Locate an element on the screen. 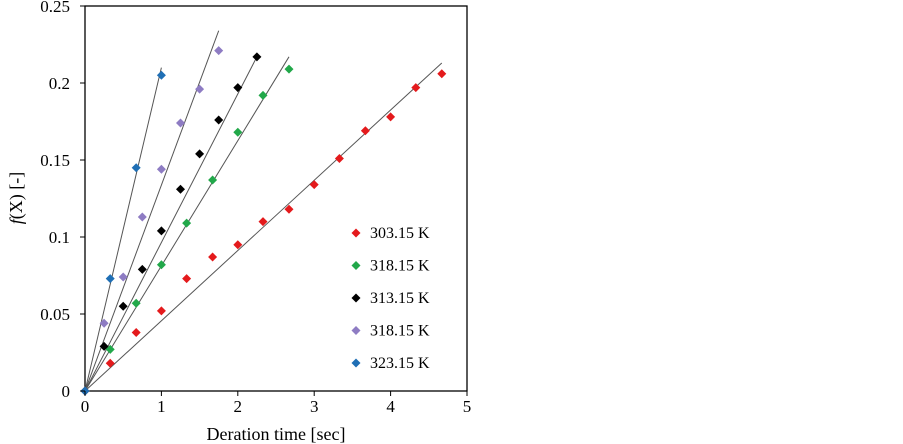 The image size is (903, 444). legend-label: 323.15 K is located at coordinates (400, 363).